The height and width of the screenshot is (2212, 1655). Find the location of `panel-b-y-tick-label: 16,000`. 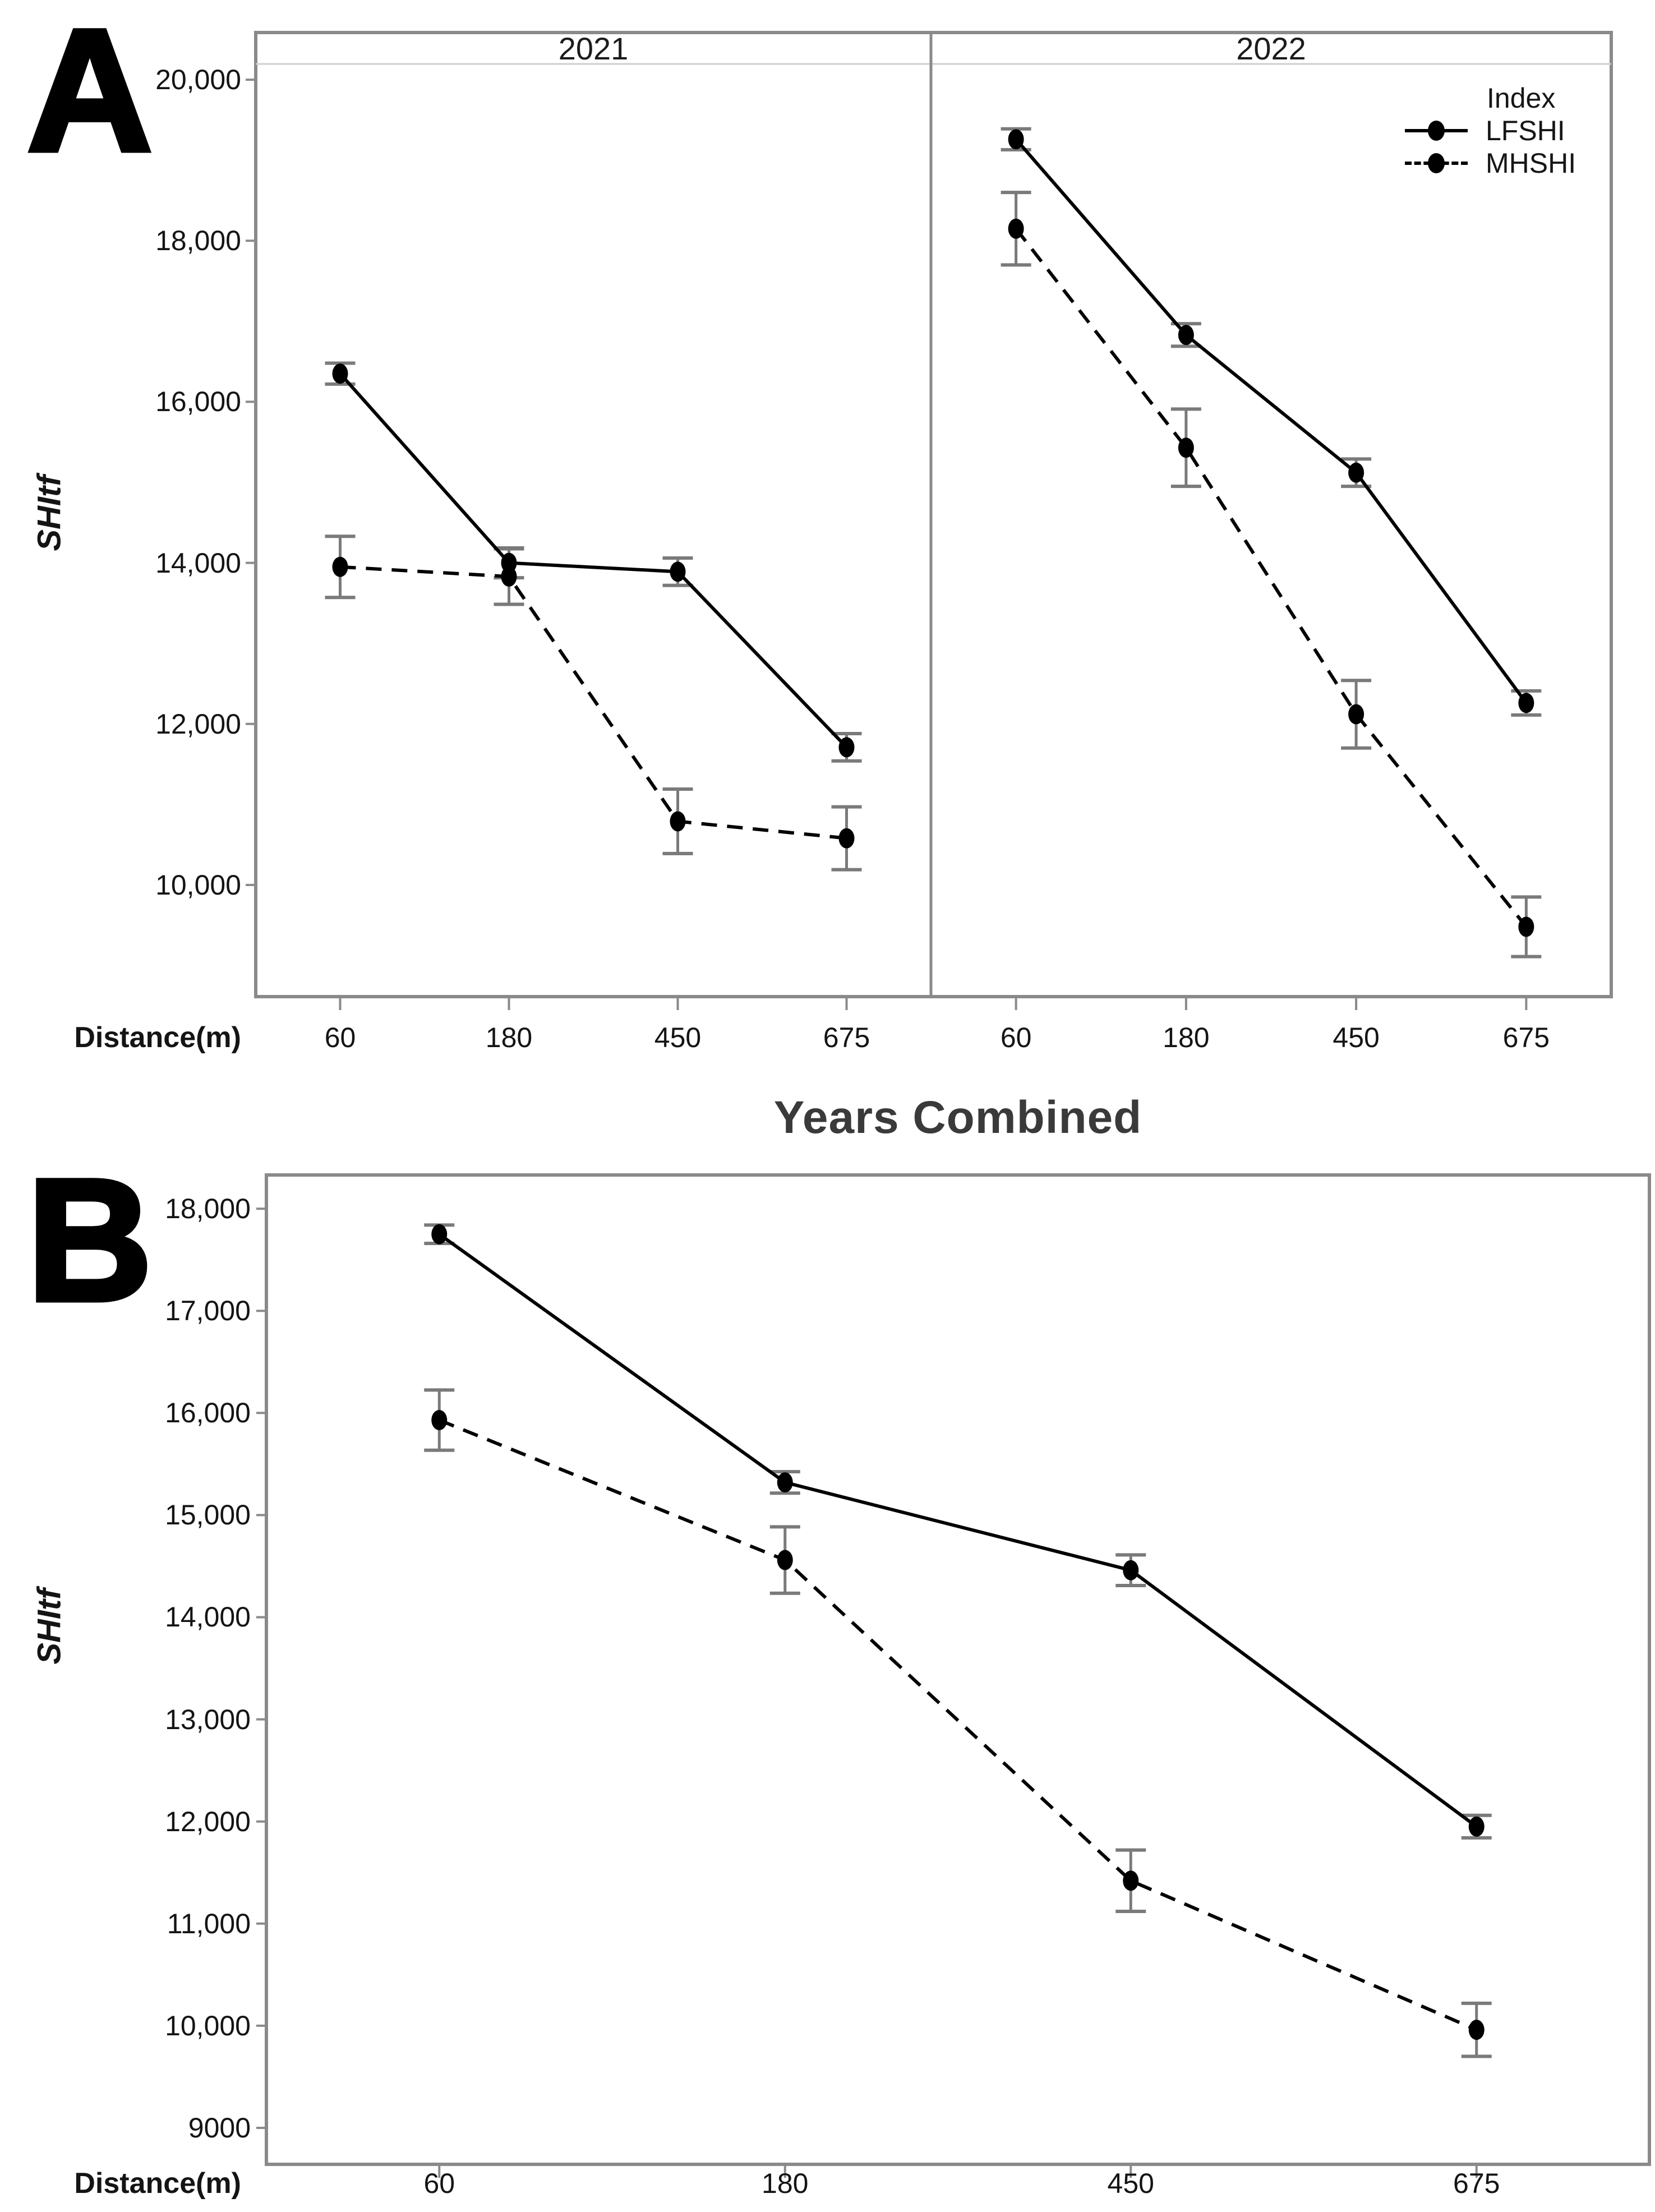

panel-b-y-tick-label: 16,000 is located at coordinates (208, 1413).